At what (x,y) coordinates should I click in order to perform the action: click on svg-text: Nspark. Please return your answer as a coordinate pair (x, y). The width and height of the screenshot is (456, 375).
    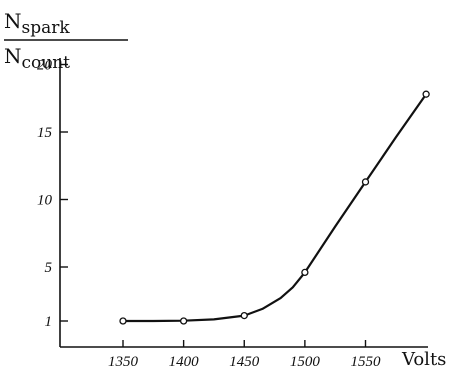
    Looking at the image, I should click on (37, 23).